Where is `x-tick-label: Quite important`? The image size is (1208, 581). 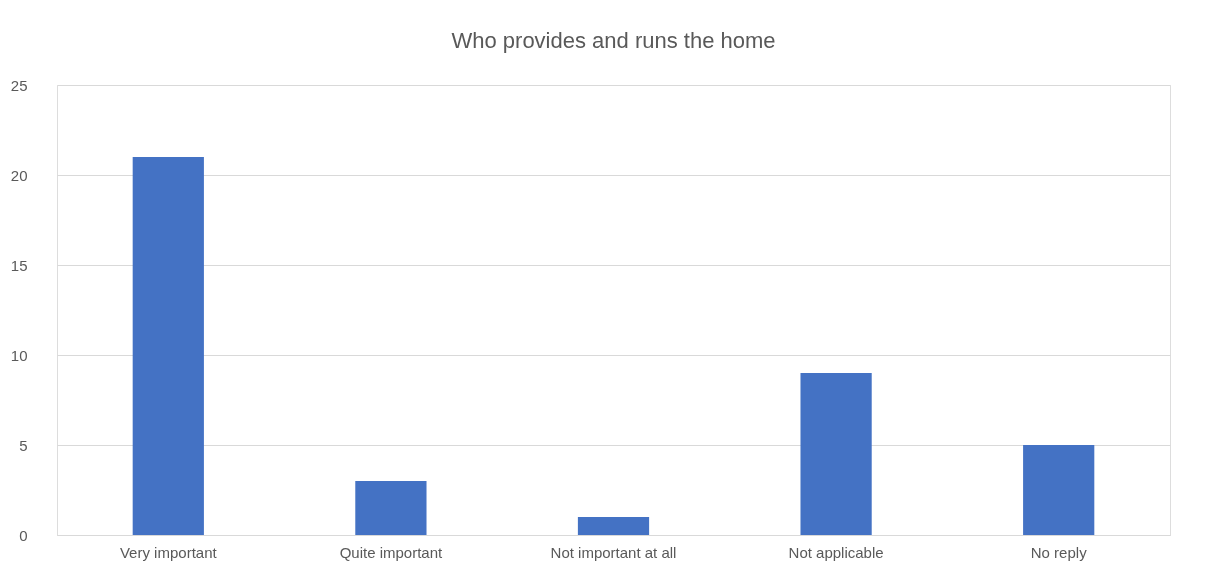
x-tick-label: Quite important is located at coordinates (391, 552).